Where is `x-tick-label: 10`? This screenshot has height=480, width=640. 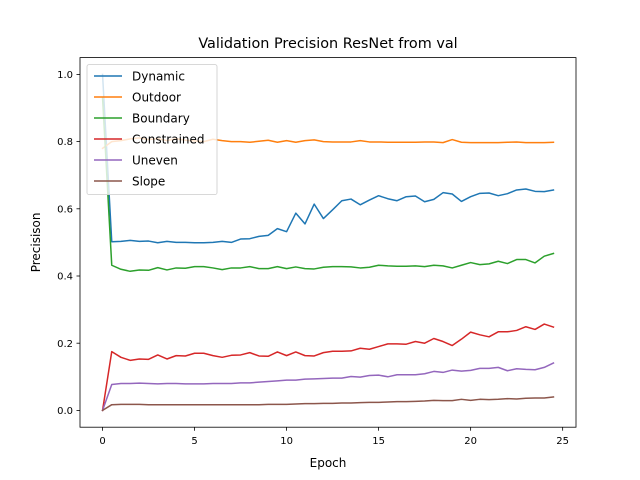
x-tick-label: 10 is located at coordinates (286, 441).